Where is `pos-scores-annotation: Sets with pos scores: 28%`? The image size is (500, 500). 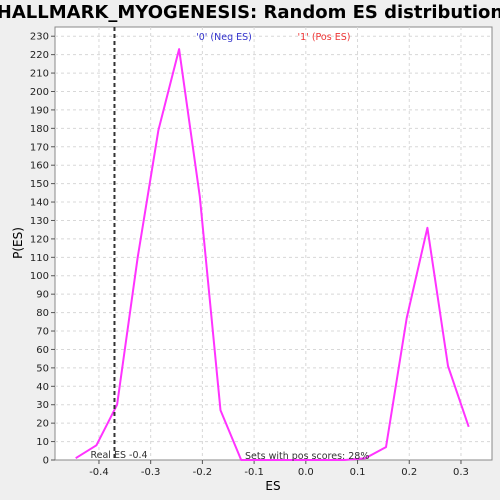
pos-scores-annotation: Sets with pos scores: 28% is located at coordinates (307, 456).